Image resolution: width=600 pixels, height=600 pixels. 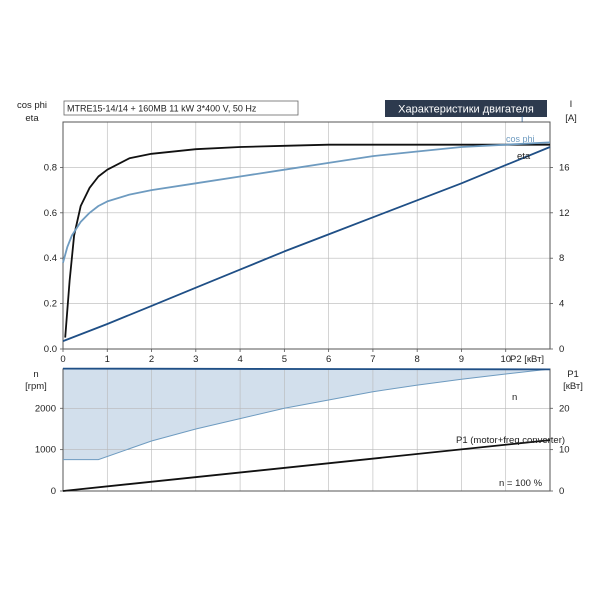 What do you see at coordinates (573, 374) in the screenshot?
I see `bottom-right-axis-label-1: P1` at bounding box center [573, 374].